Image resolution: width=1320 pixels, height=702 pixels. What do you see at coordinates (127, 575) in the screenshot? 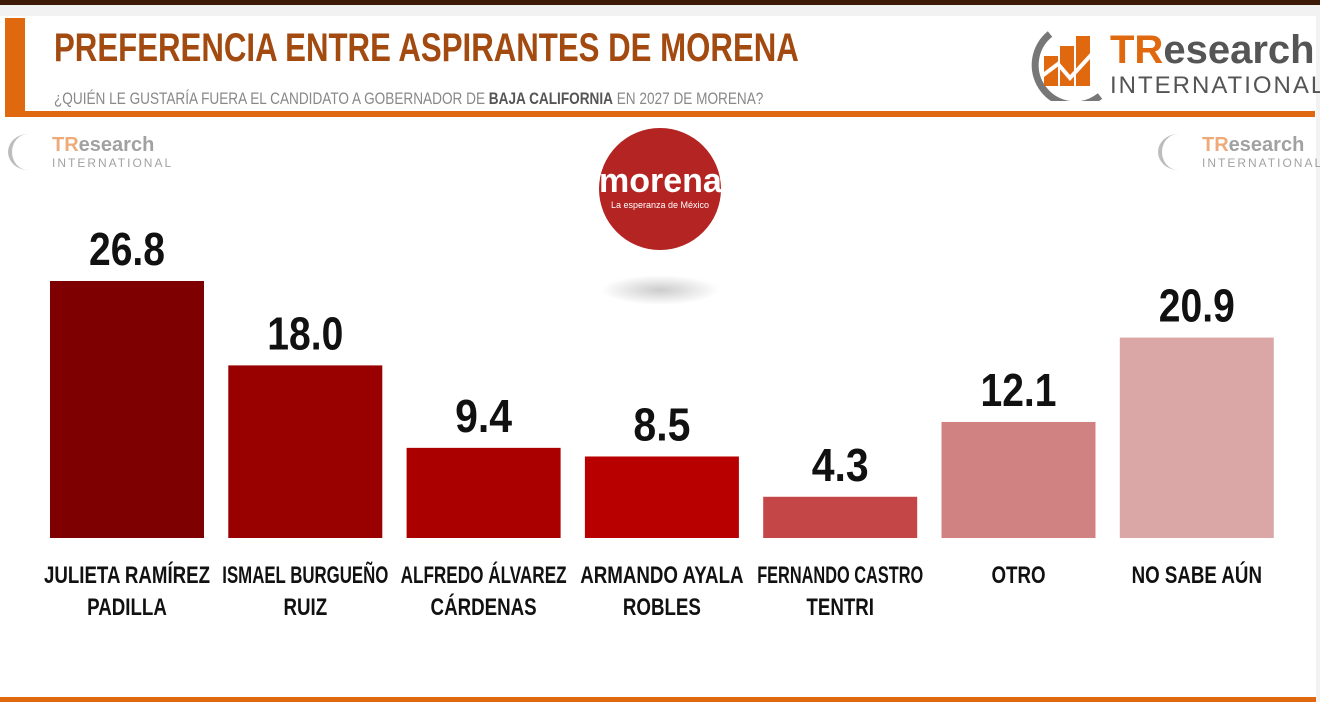
I see `category-label: JULIETA RAMÍREZ` at bounding box center [127, 575].